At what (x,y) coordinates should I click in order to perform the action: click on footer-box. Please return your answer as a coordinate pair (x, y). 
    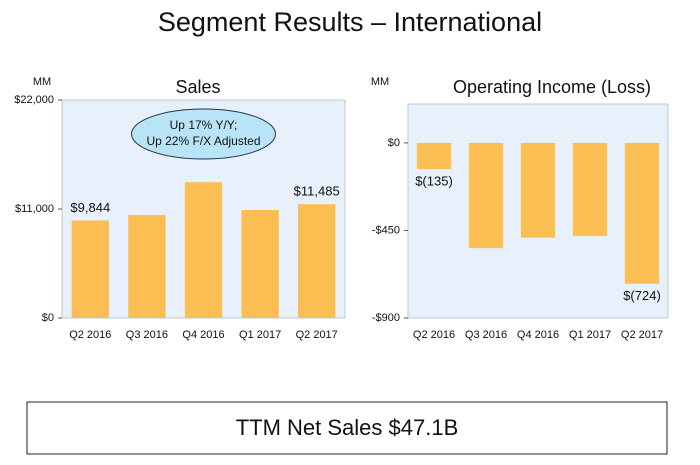
    Looking at the image, I should click on (347, 428).